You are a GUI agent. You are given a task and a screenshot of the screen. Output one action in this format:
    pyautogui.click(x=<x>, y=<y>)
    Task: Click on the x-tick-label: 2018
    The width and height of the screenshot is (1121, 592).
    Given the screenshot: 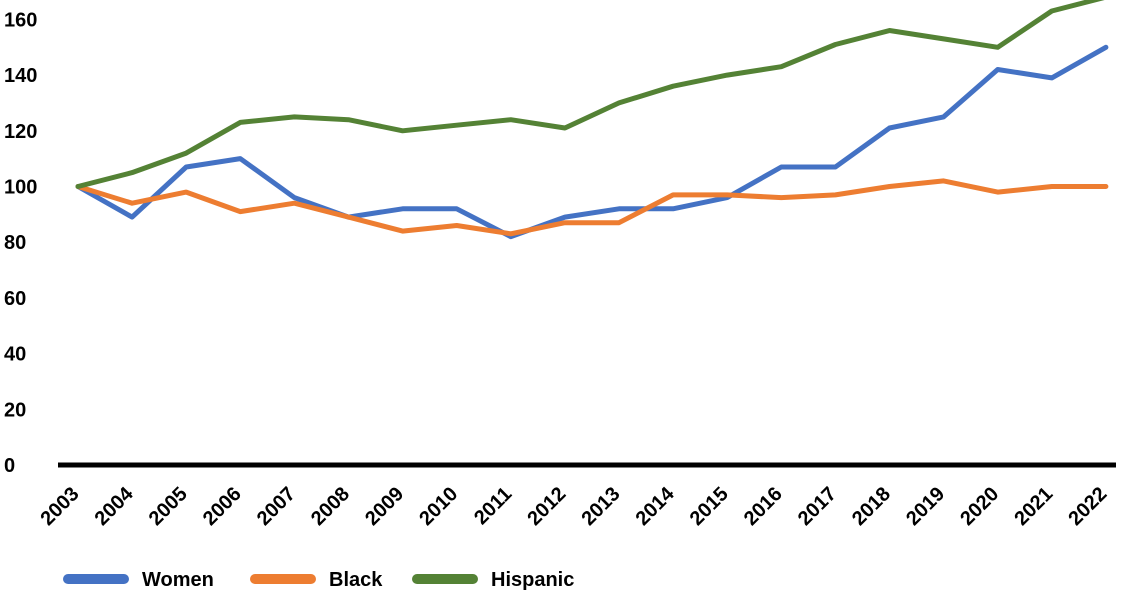 What is the action you would take?
    pyautogui.click(x=871, y=506)
    